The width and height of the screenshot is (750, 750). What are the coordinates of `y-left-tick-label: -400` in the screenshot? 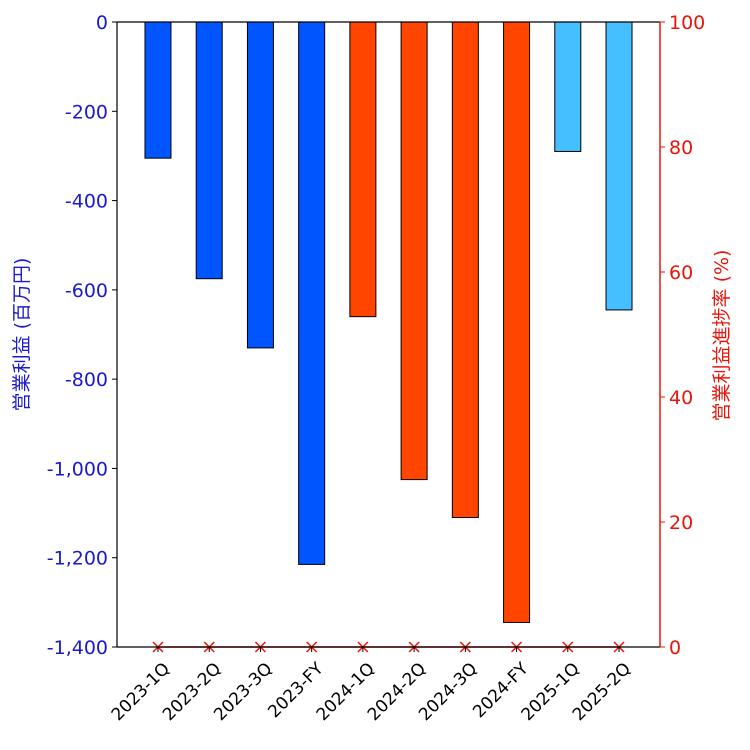 It's located at (86, 202).